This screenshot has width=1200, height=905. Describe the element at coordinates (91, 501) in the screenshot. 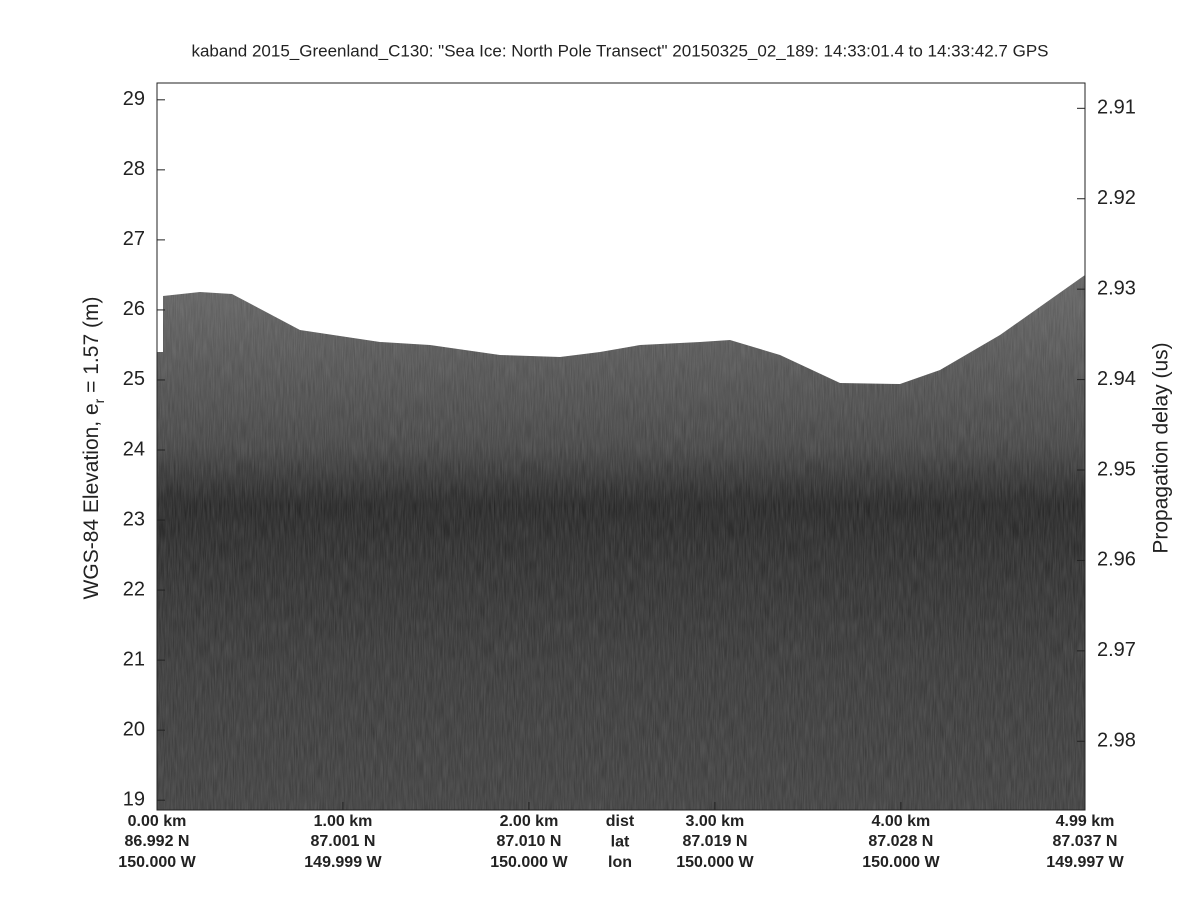

I see `y-label-text: WGS-84 Elevation, e` at that location.